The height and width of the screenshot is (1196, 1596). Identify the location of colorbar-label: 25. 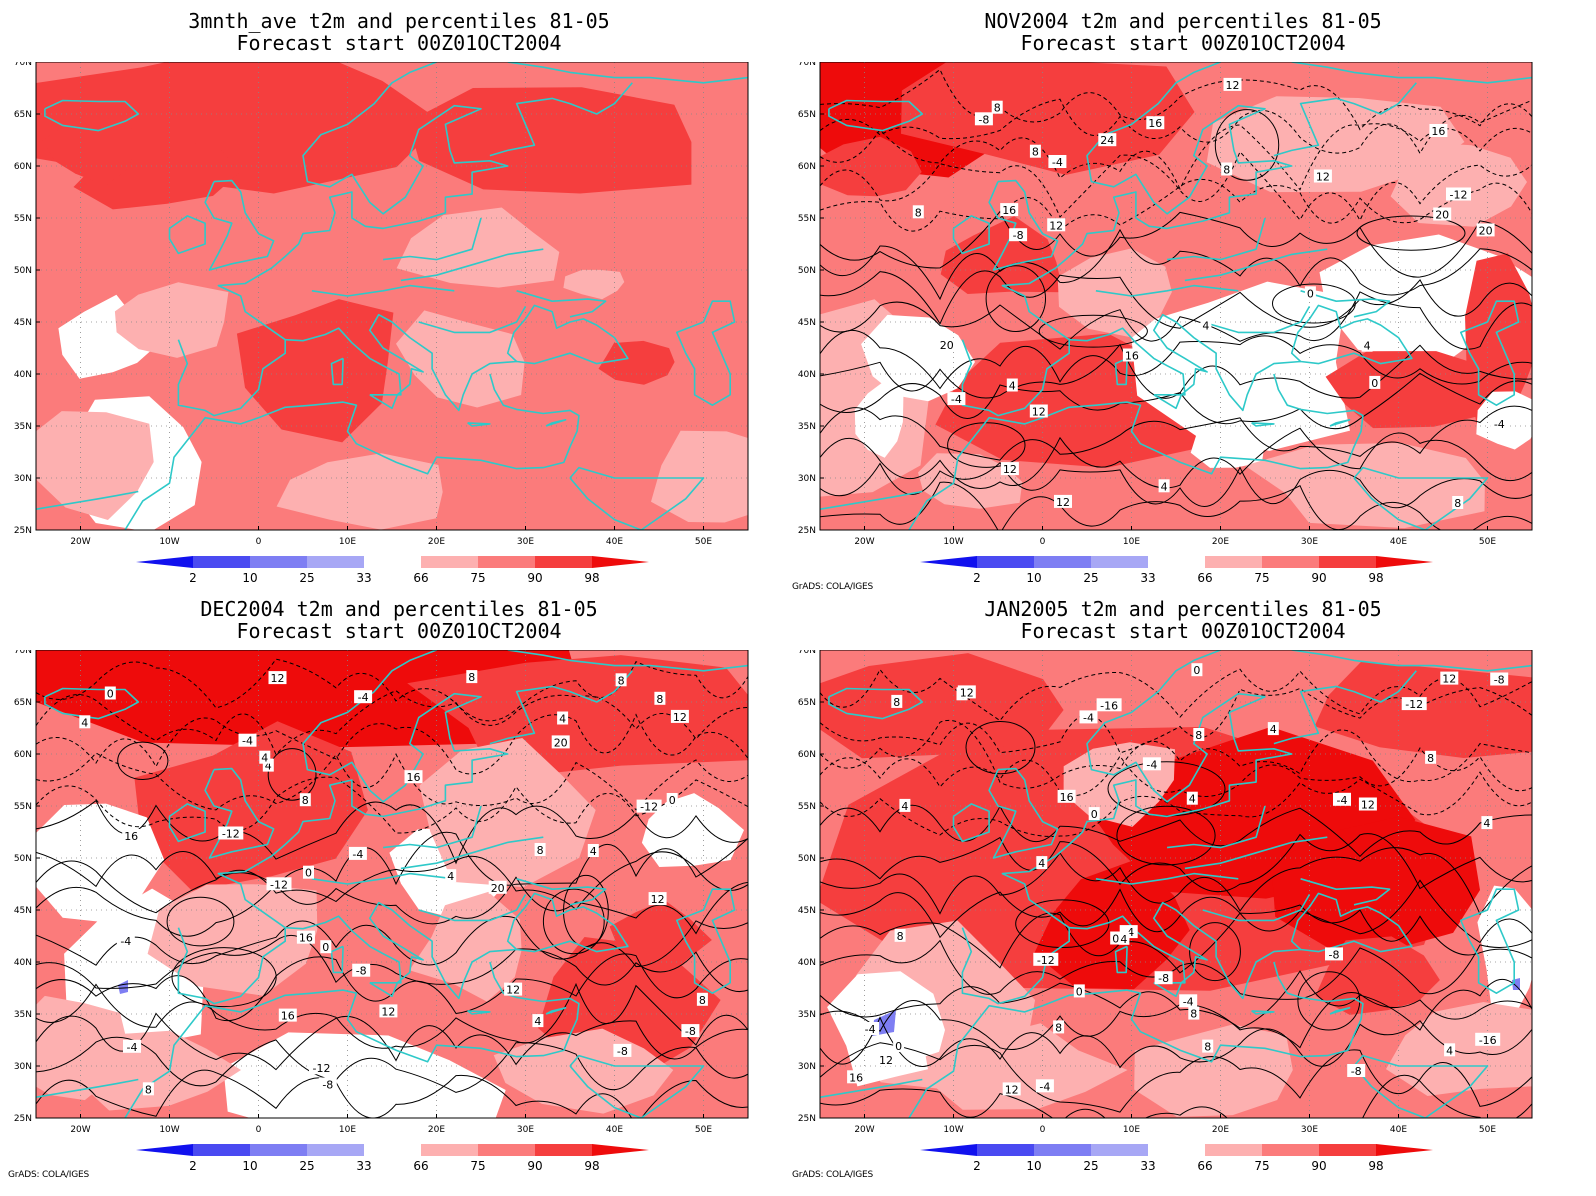
(306, 578).